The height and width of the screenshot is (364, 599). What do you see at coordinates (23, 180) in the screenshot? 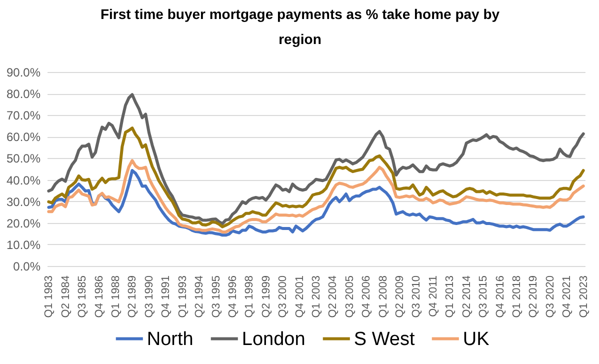
I see `y-tick-label: 40.0%` at bounding box center [23, 180].